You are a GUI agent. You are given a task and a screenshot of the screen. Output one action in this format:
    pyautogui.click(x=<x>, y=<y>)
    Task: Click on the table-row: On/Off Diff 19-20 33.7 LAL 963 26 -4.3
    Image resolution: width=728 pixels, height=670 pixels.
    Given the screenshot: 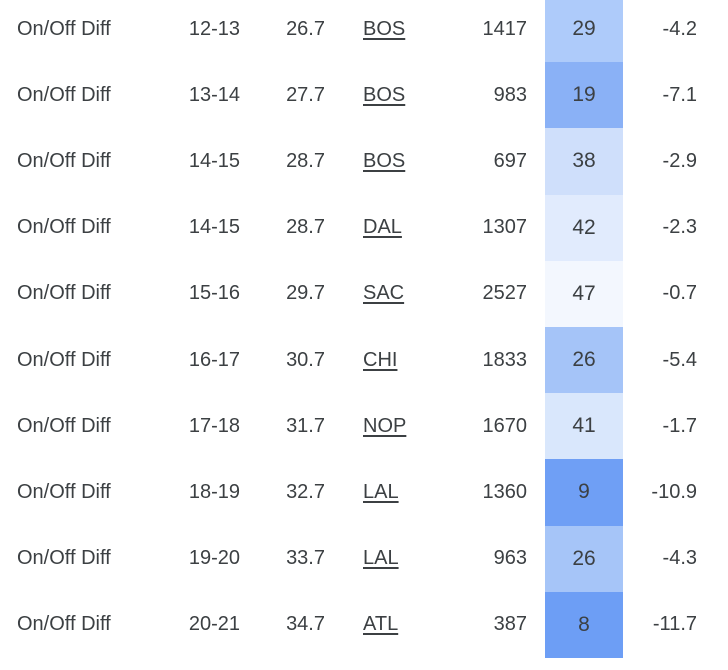 What is the action you would take?
    pyautogui.click(x=364, y=558)
    